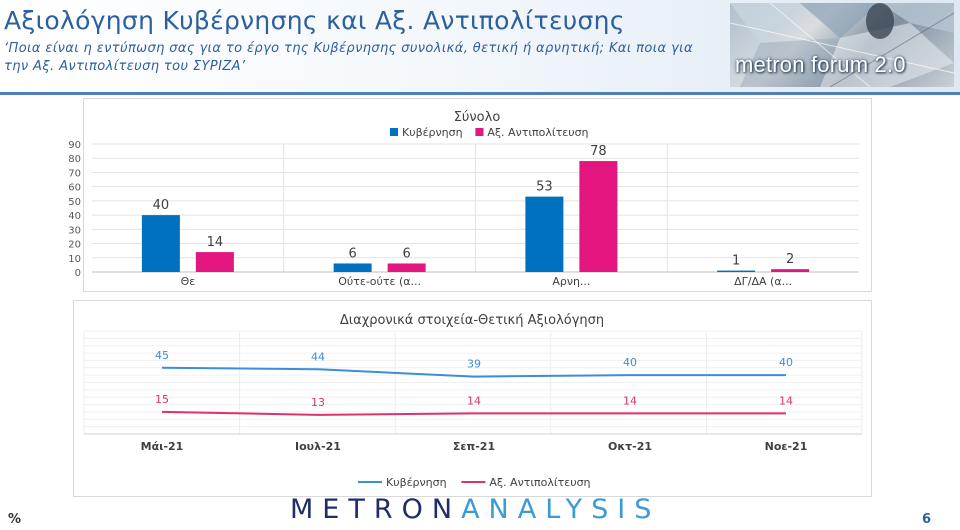  I want to click on bar-data-label: 53, so click(544, 187).